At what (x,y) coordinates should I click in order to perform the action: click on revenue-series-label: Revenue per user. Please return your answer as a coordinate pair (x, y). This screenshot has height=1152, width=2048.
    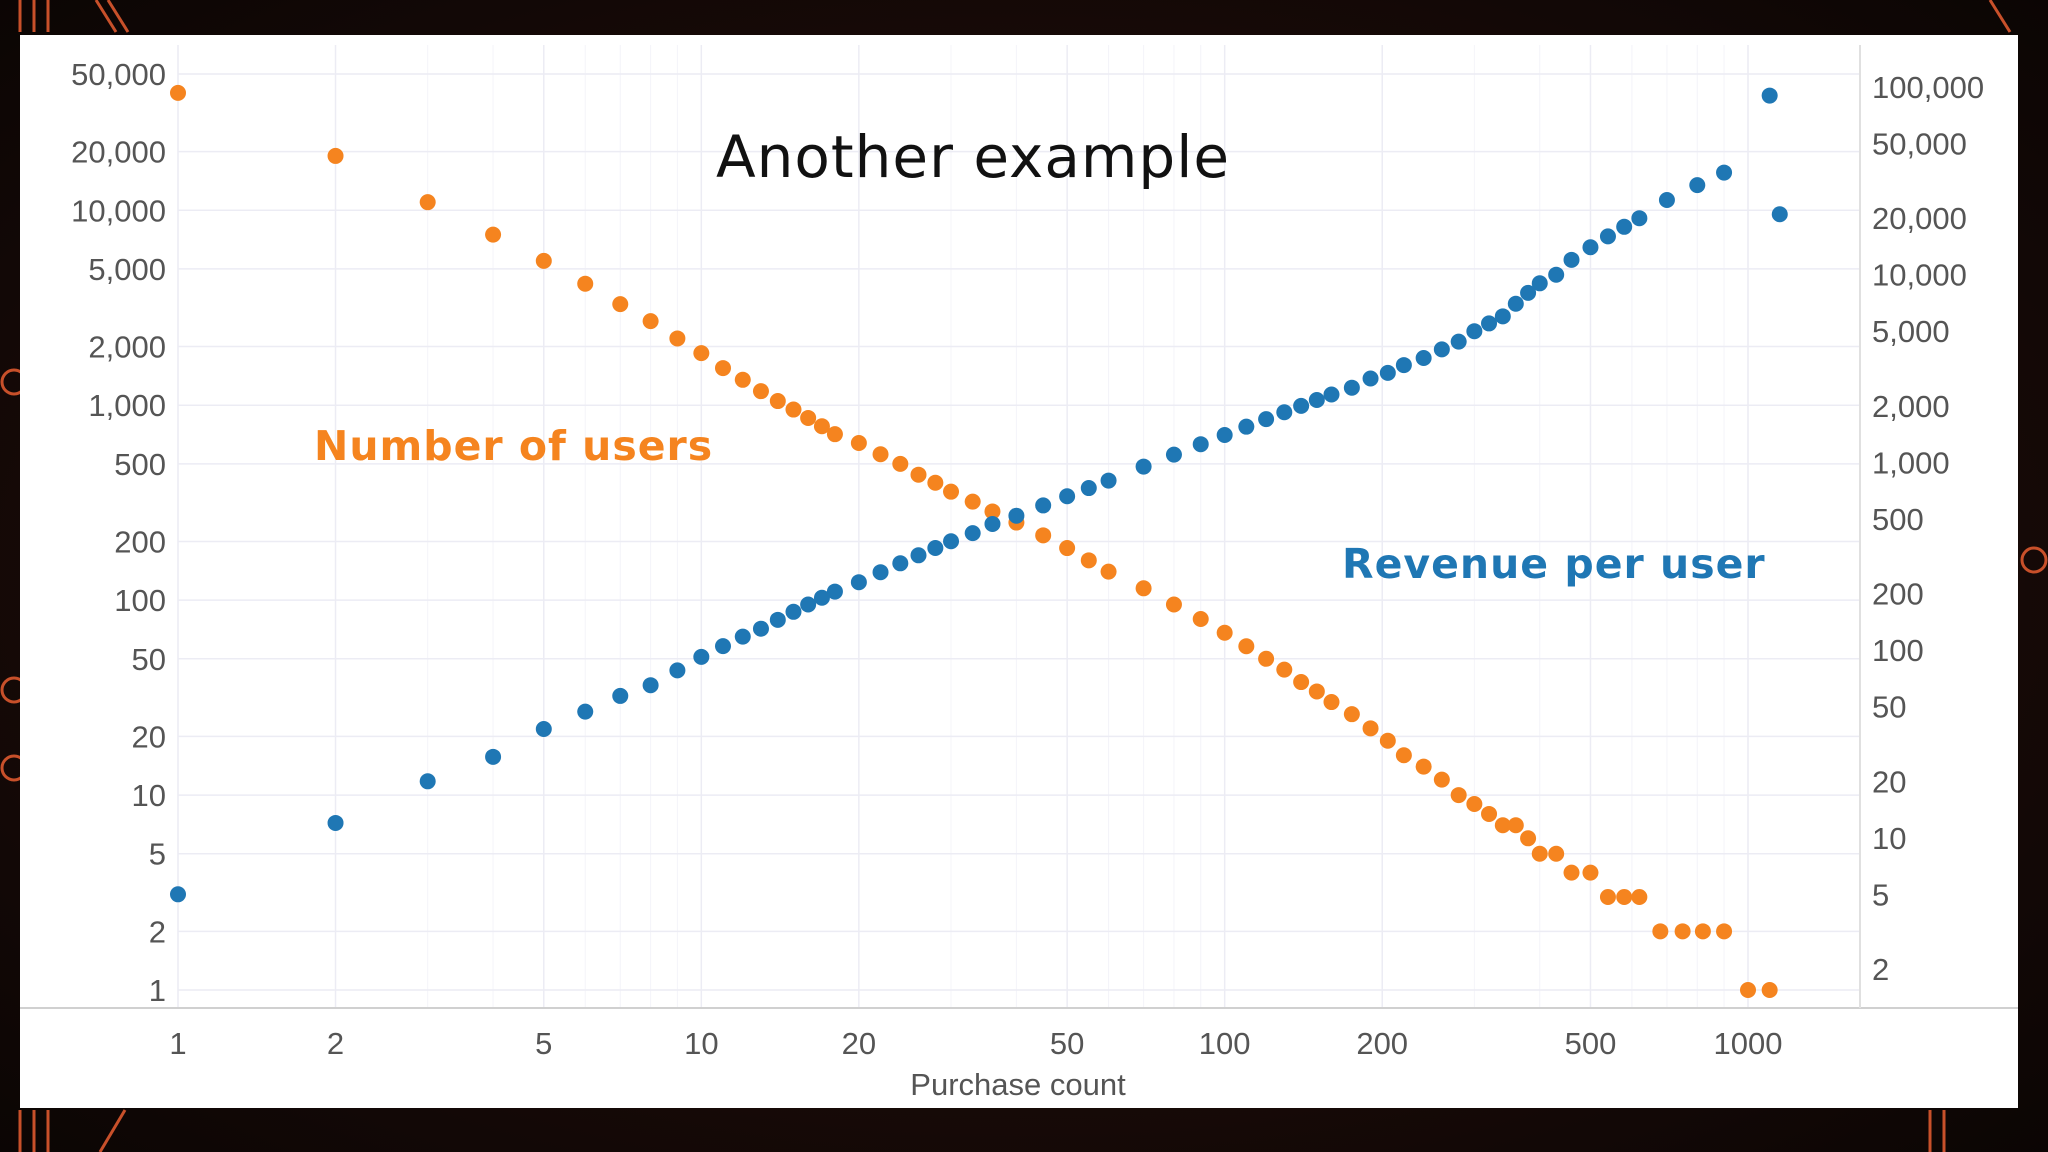
    Looking at the image, I should click on (1554, 564).